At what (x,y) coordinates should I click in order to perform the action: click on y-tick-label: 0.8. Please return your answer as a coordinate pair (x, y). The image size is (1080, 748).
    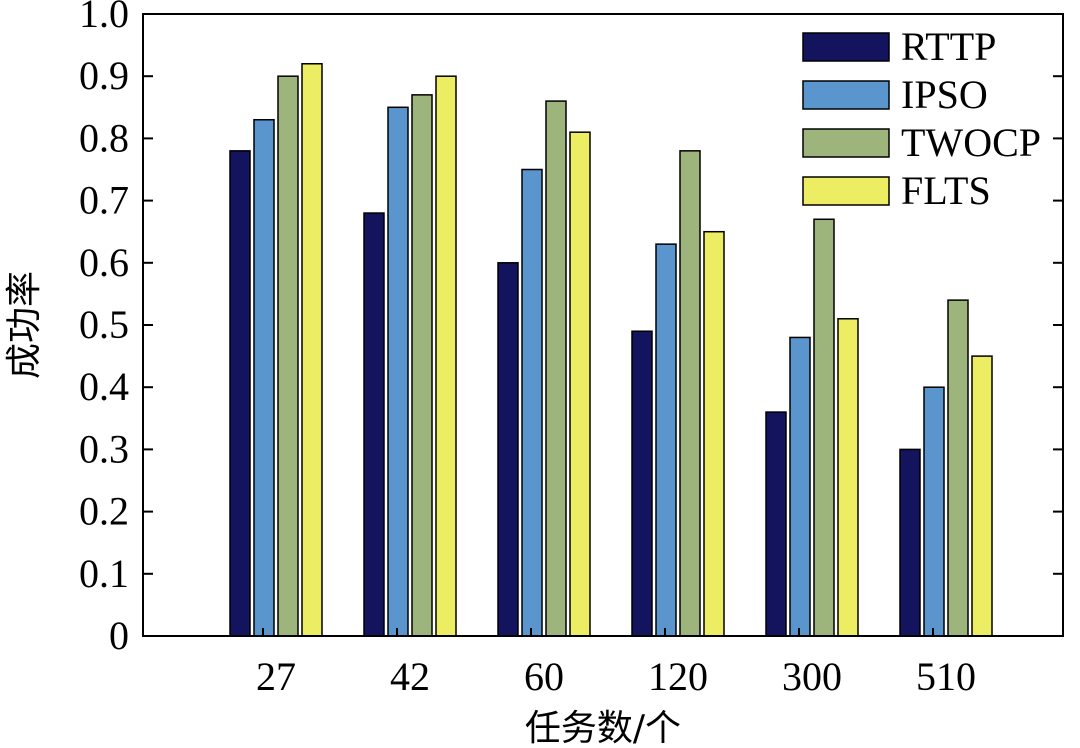
    Looking at the image, I should click on (104, 137).